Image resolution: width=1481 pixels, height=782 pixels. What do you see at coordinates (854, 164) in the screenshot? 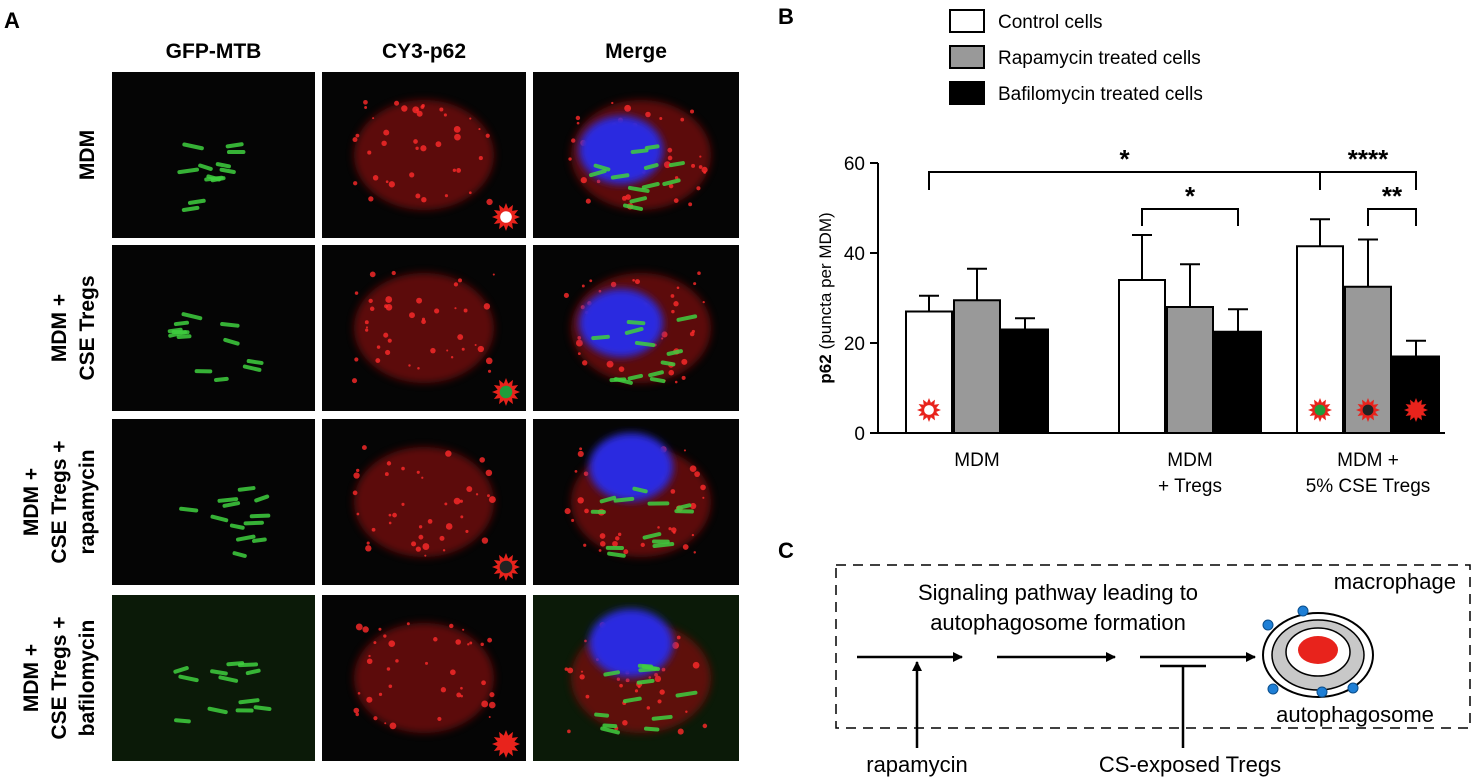
I see `y-tick-label: 60` at bounding box center [854, 164].